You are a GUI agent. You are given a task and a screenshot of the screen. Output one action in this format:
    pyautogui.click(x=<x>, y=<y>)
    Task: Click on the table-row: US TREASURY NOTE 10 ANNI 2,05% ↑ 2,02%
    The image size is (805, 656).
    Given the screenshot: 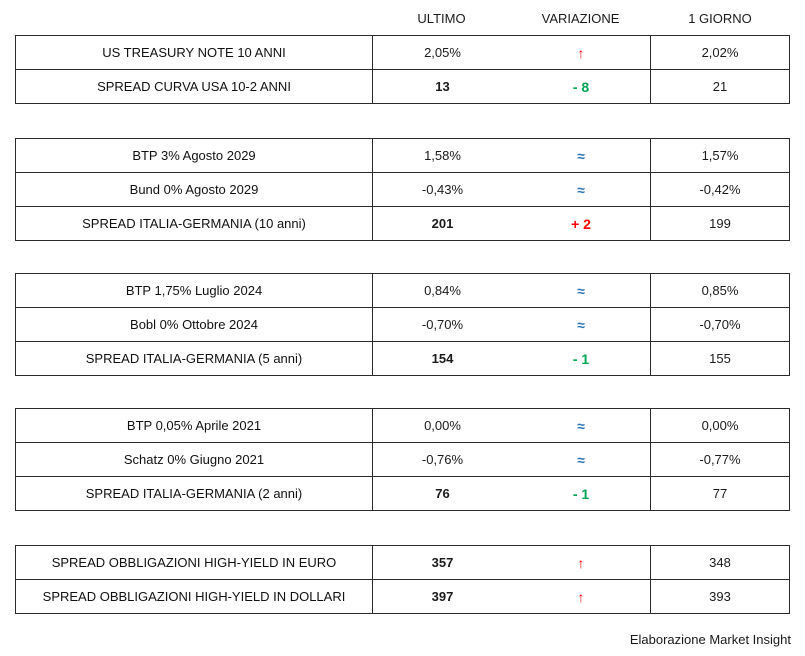 What is the action you would take?
    pyautogui.click(x=402, y=52)
    